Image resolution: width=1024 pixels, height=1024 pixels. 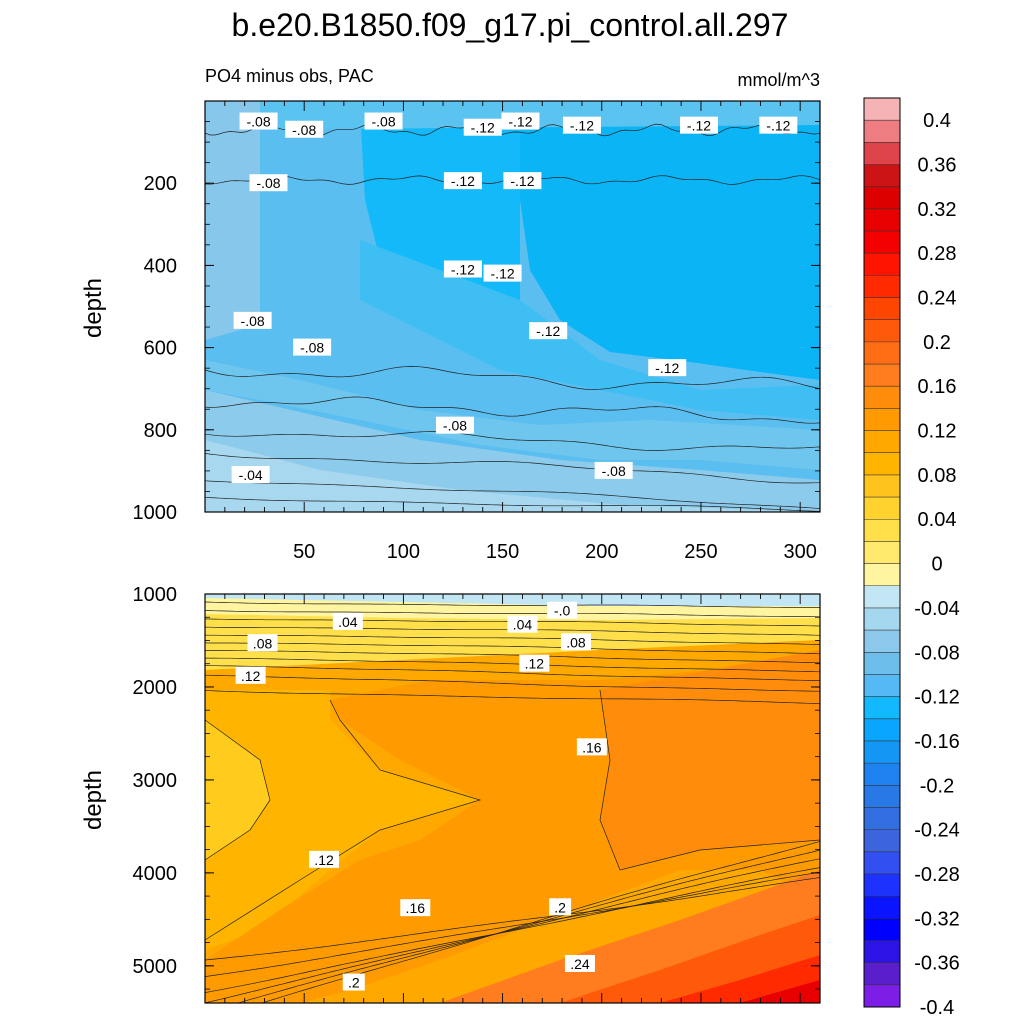 I want to click on x-tick-label: 150, so click(x=502, y=552).